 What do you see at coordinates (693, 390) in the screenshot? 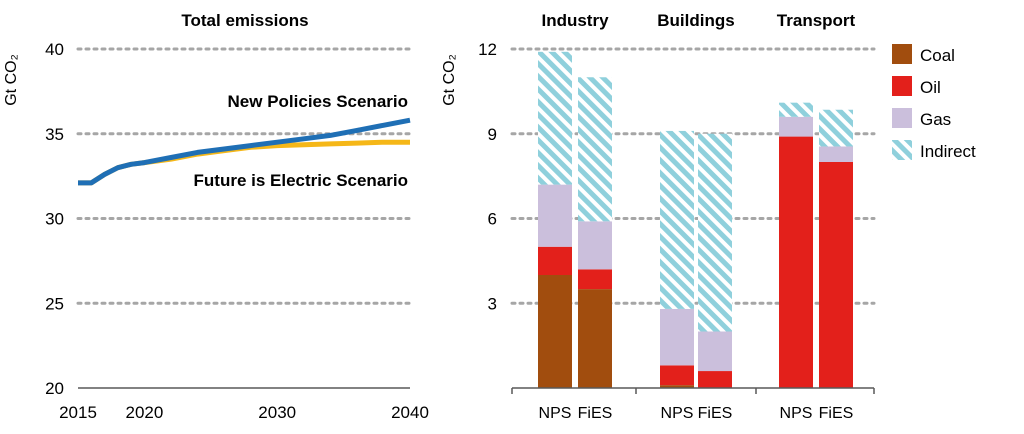
I see `right-x-axis` at bounding box center [693, 390].